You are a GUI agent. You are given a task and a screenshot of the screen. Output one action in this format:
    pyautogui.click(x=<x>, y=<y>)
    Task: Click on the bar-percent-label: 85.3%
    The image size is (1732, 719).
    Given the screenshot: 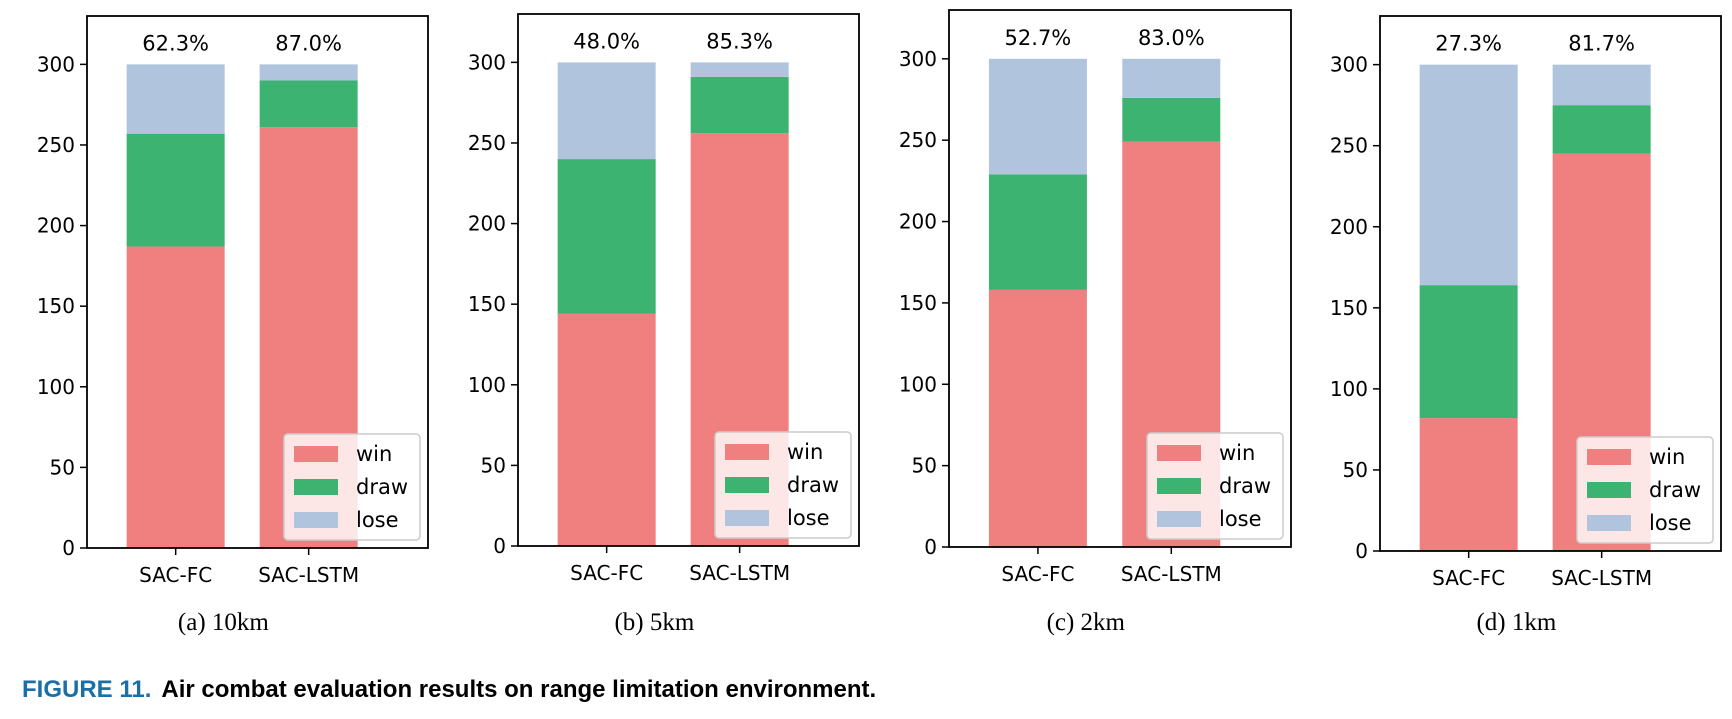 What is the action you would take?
    pyautogui.click(x=739, y=41)
    